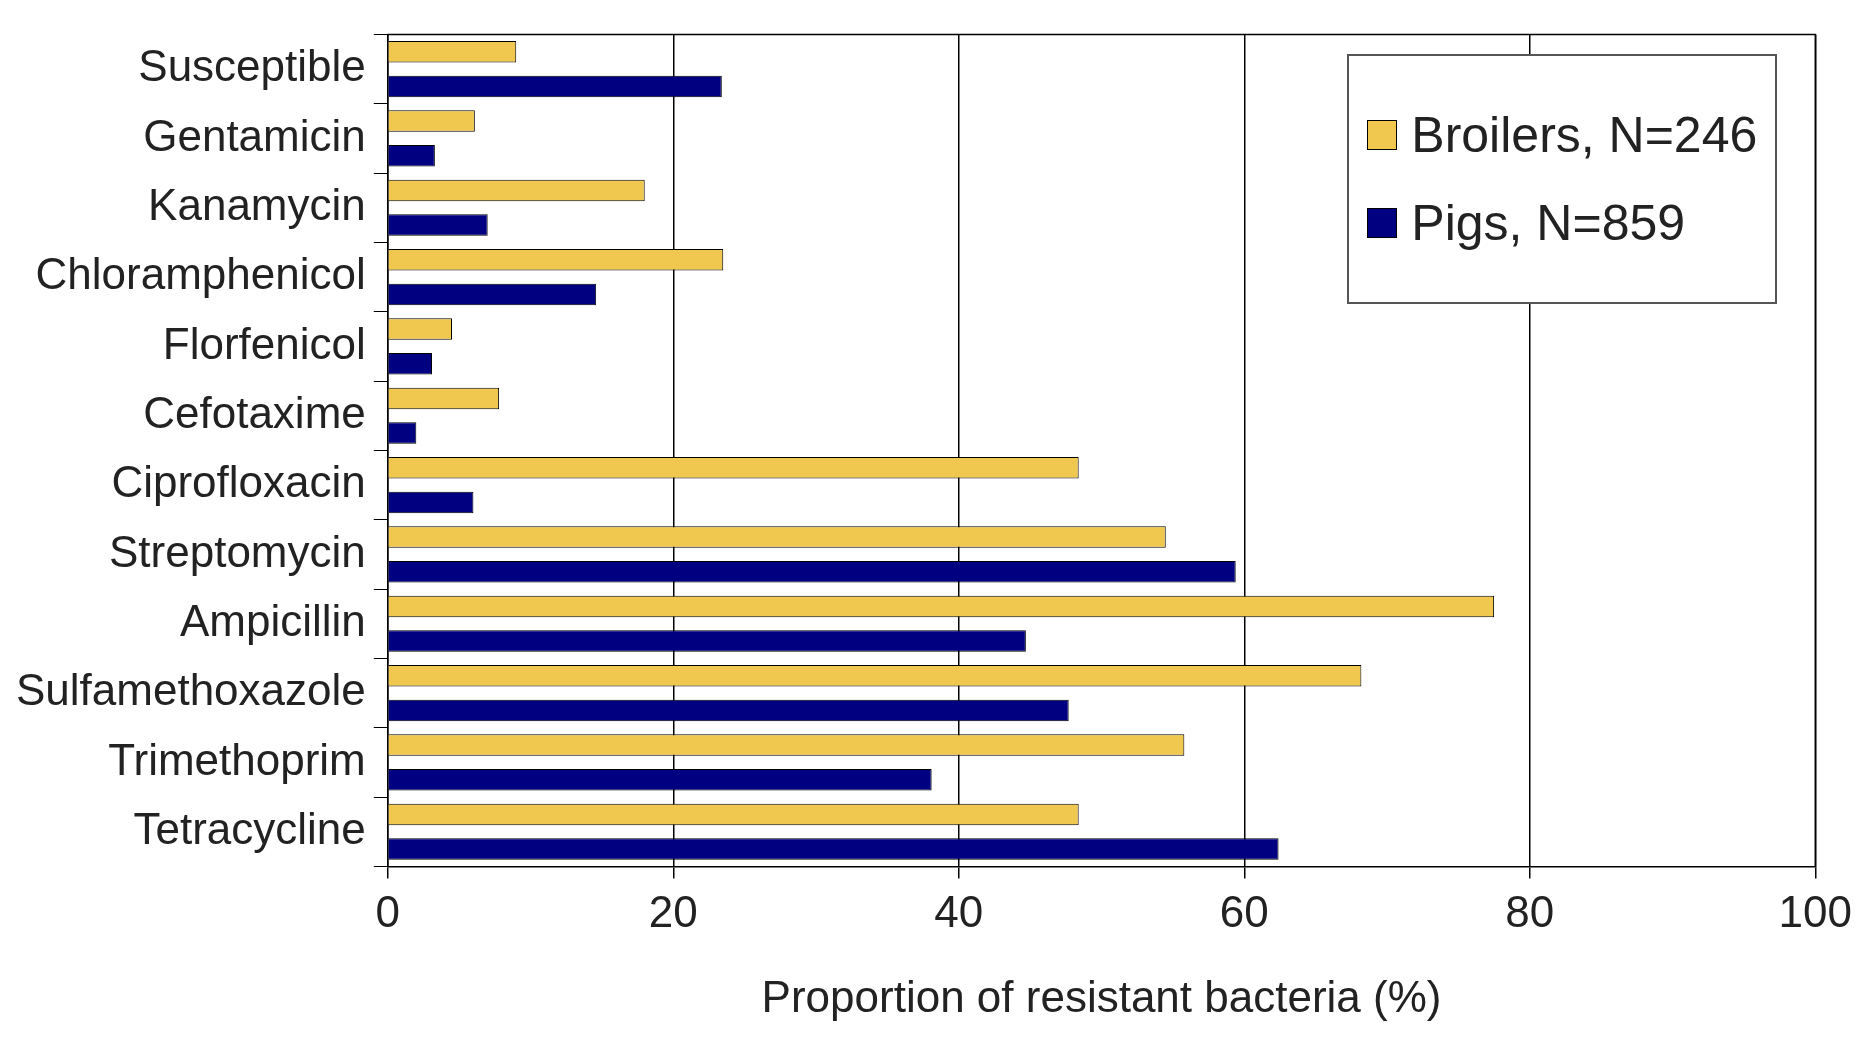 This screenshot has height=1038, width=1862. Describe the element at coordinates (1101, 996) in the screenshot. I see `x-axis-title: Proportion of resistant bacteria (%)` at that location.